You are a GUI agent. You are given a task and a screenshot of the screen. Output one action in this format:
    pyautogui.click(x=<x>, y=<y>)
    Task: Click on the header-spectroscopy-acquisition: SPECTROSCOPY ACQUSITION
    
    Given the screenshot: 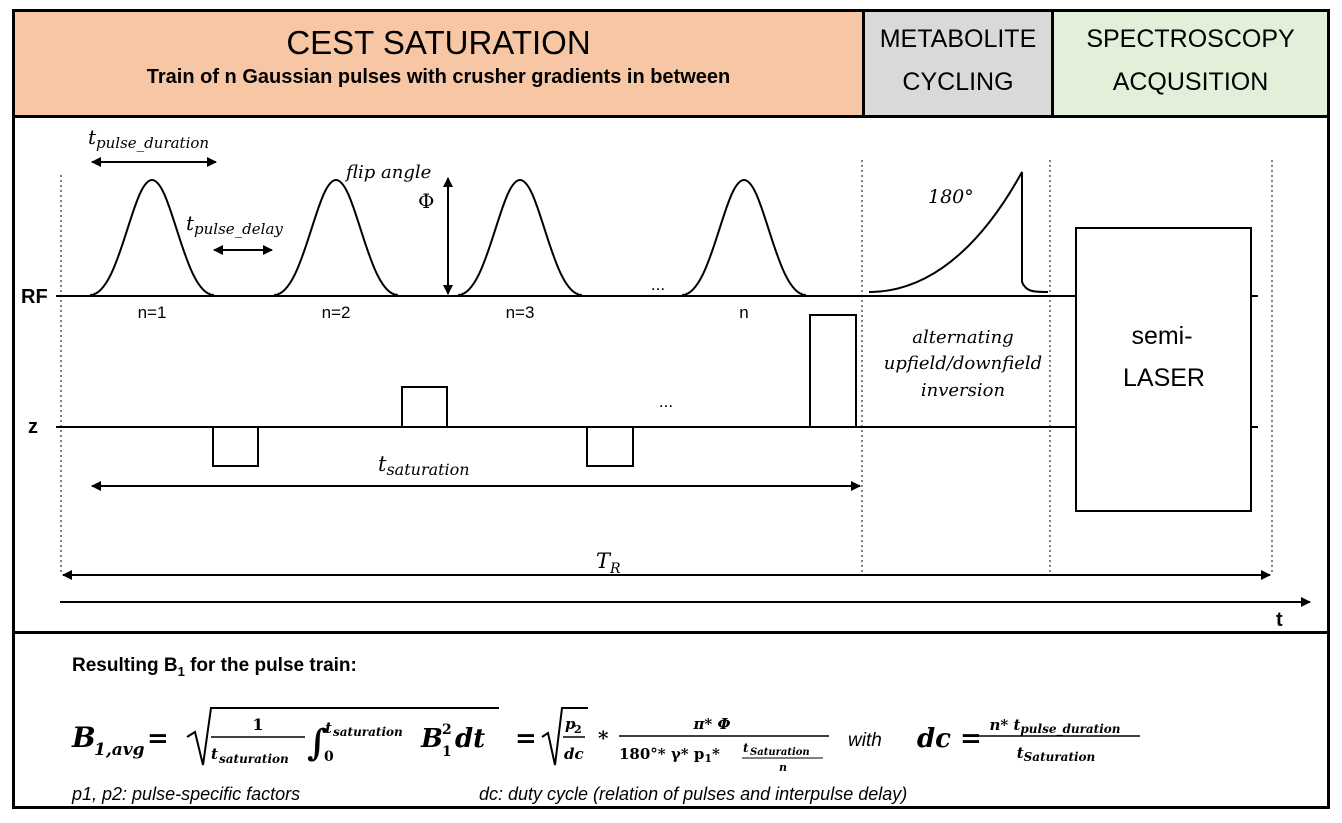 What is the action you would take?
    pyautogui.click(x=1190, y=63)
    